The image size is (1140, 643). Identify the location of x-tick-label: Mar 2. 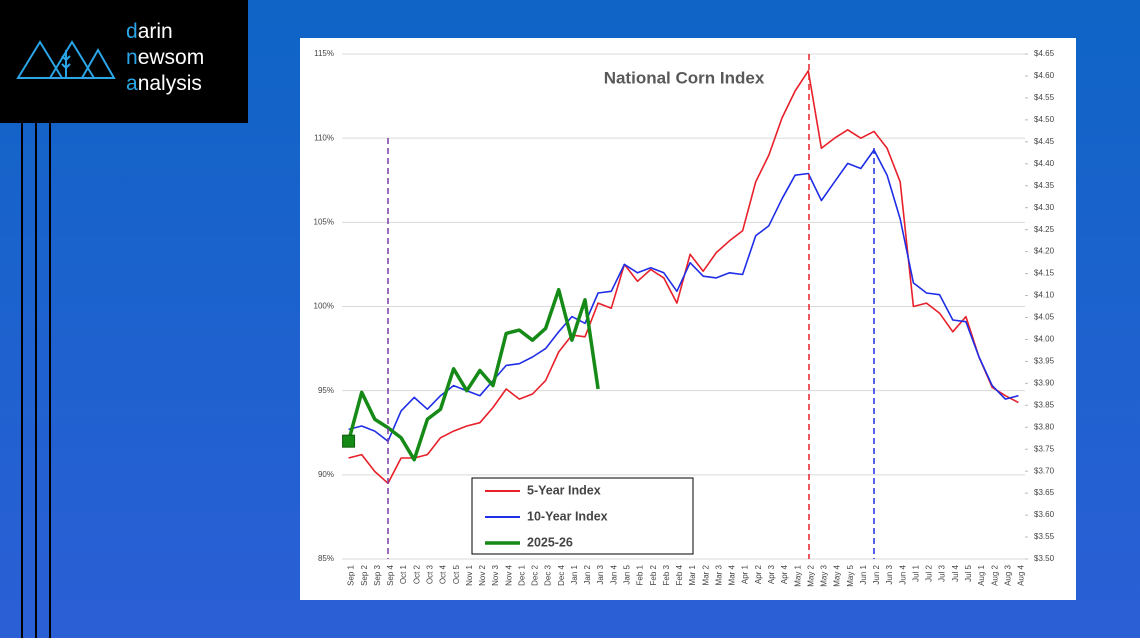
(705, 574).